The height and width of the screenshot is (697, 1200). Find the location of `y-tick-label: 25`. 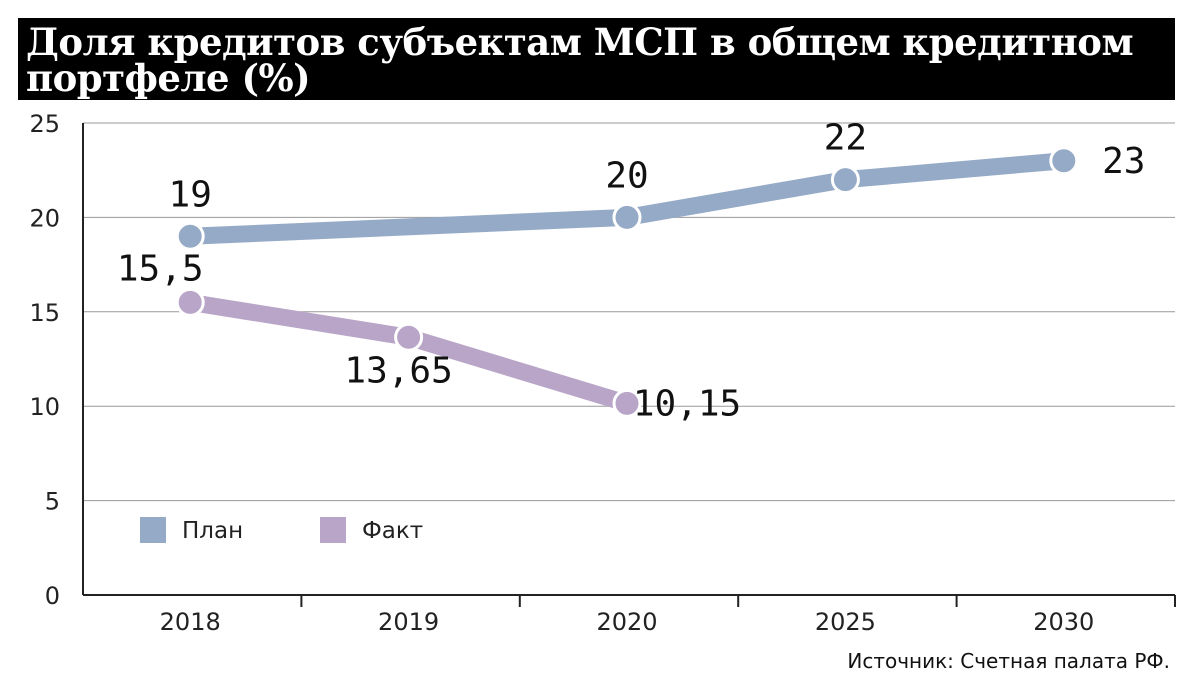

y-tick-label: 25 is located at coordinates (44, 124).